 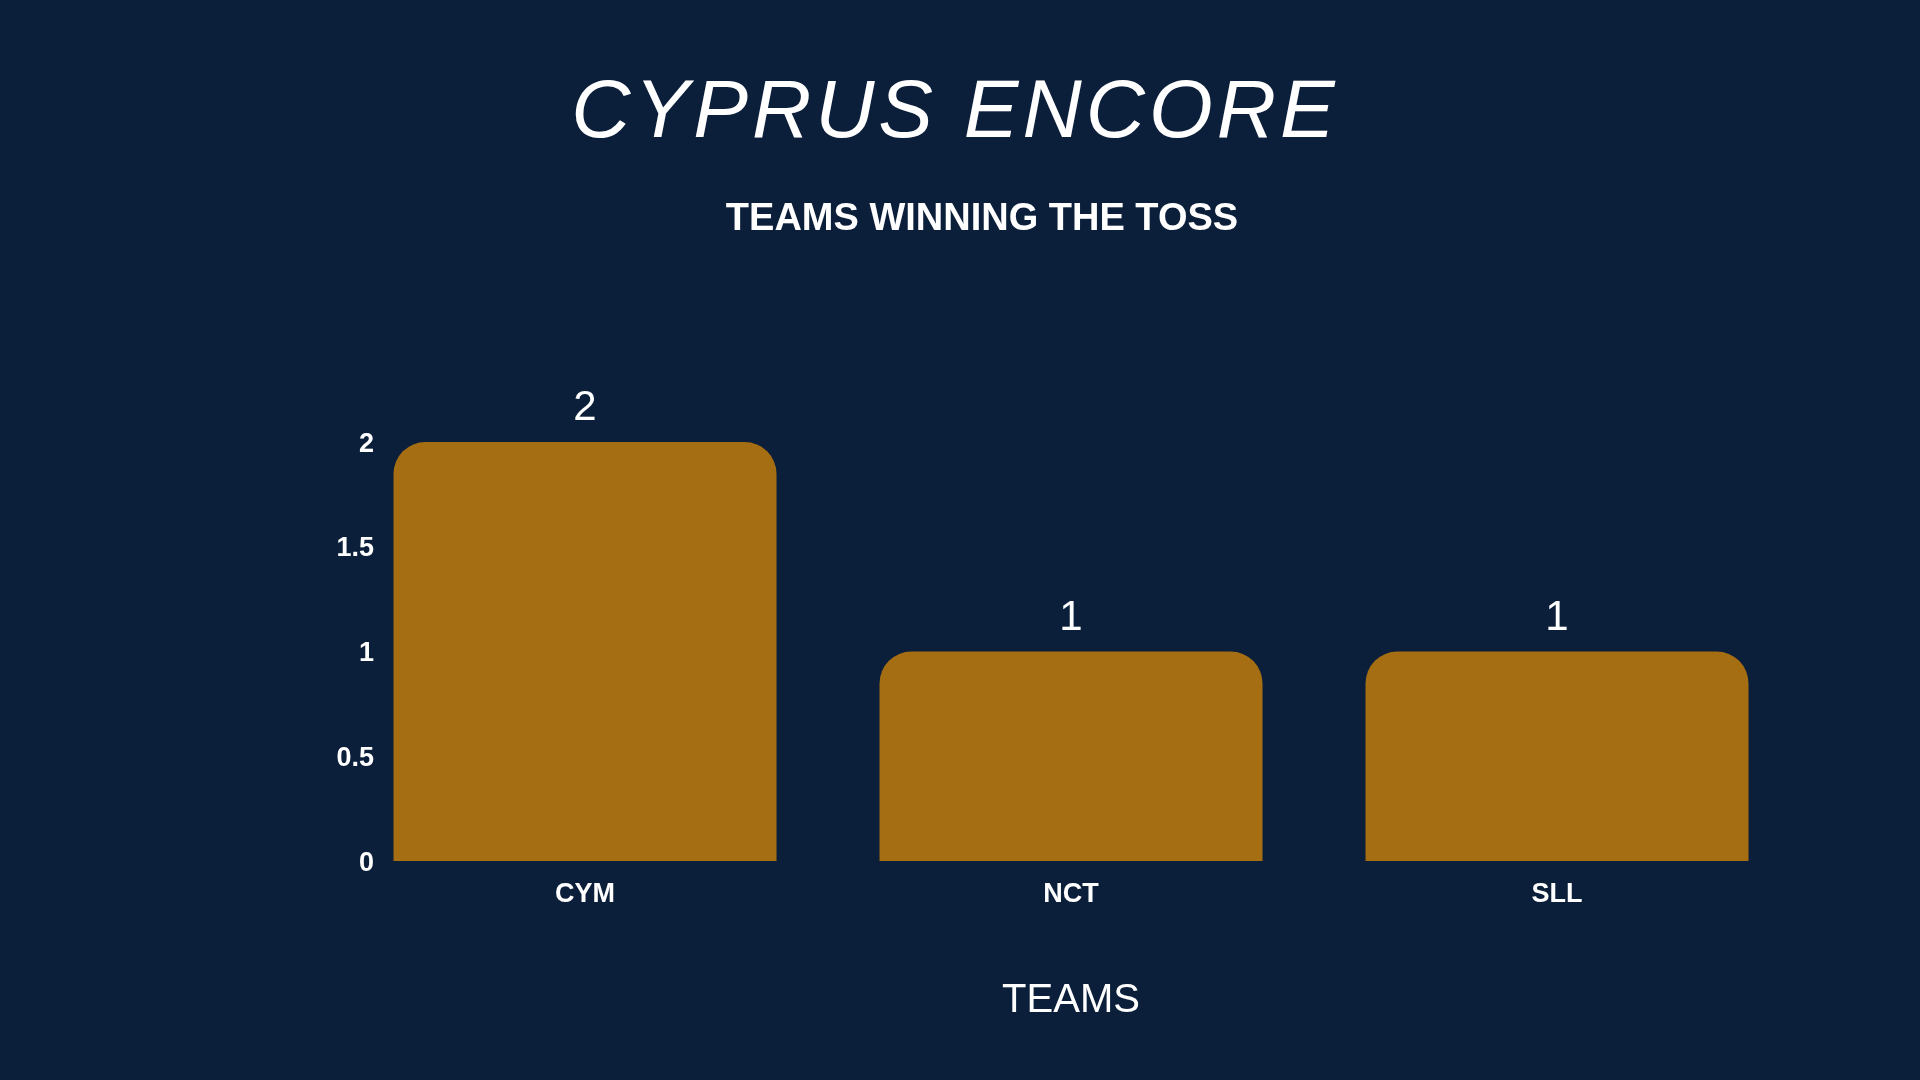 What do you see at coordinates (1071, 998) in the screenshot?
I see `x-axis-title: TEAMS` at bounding box center [1071, 998].